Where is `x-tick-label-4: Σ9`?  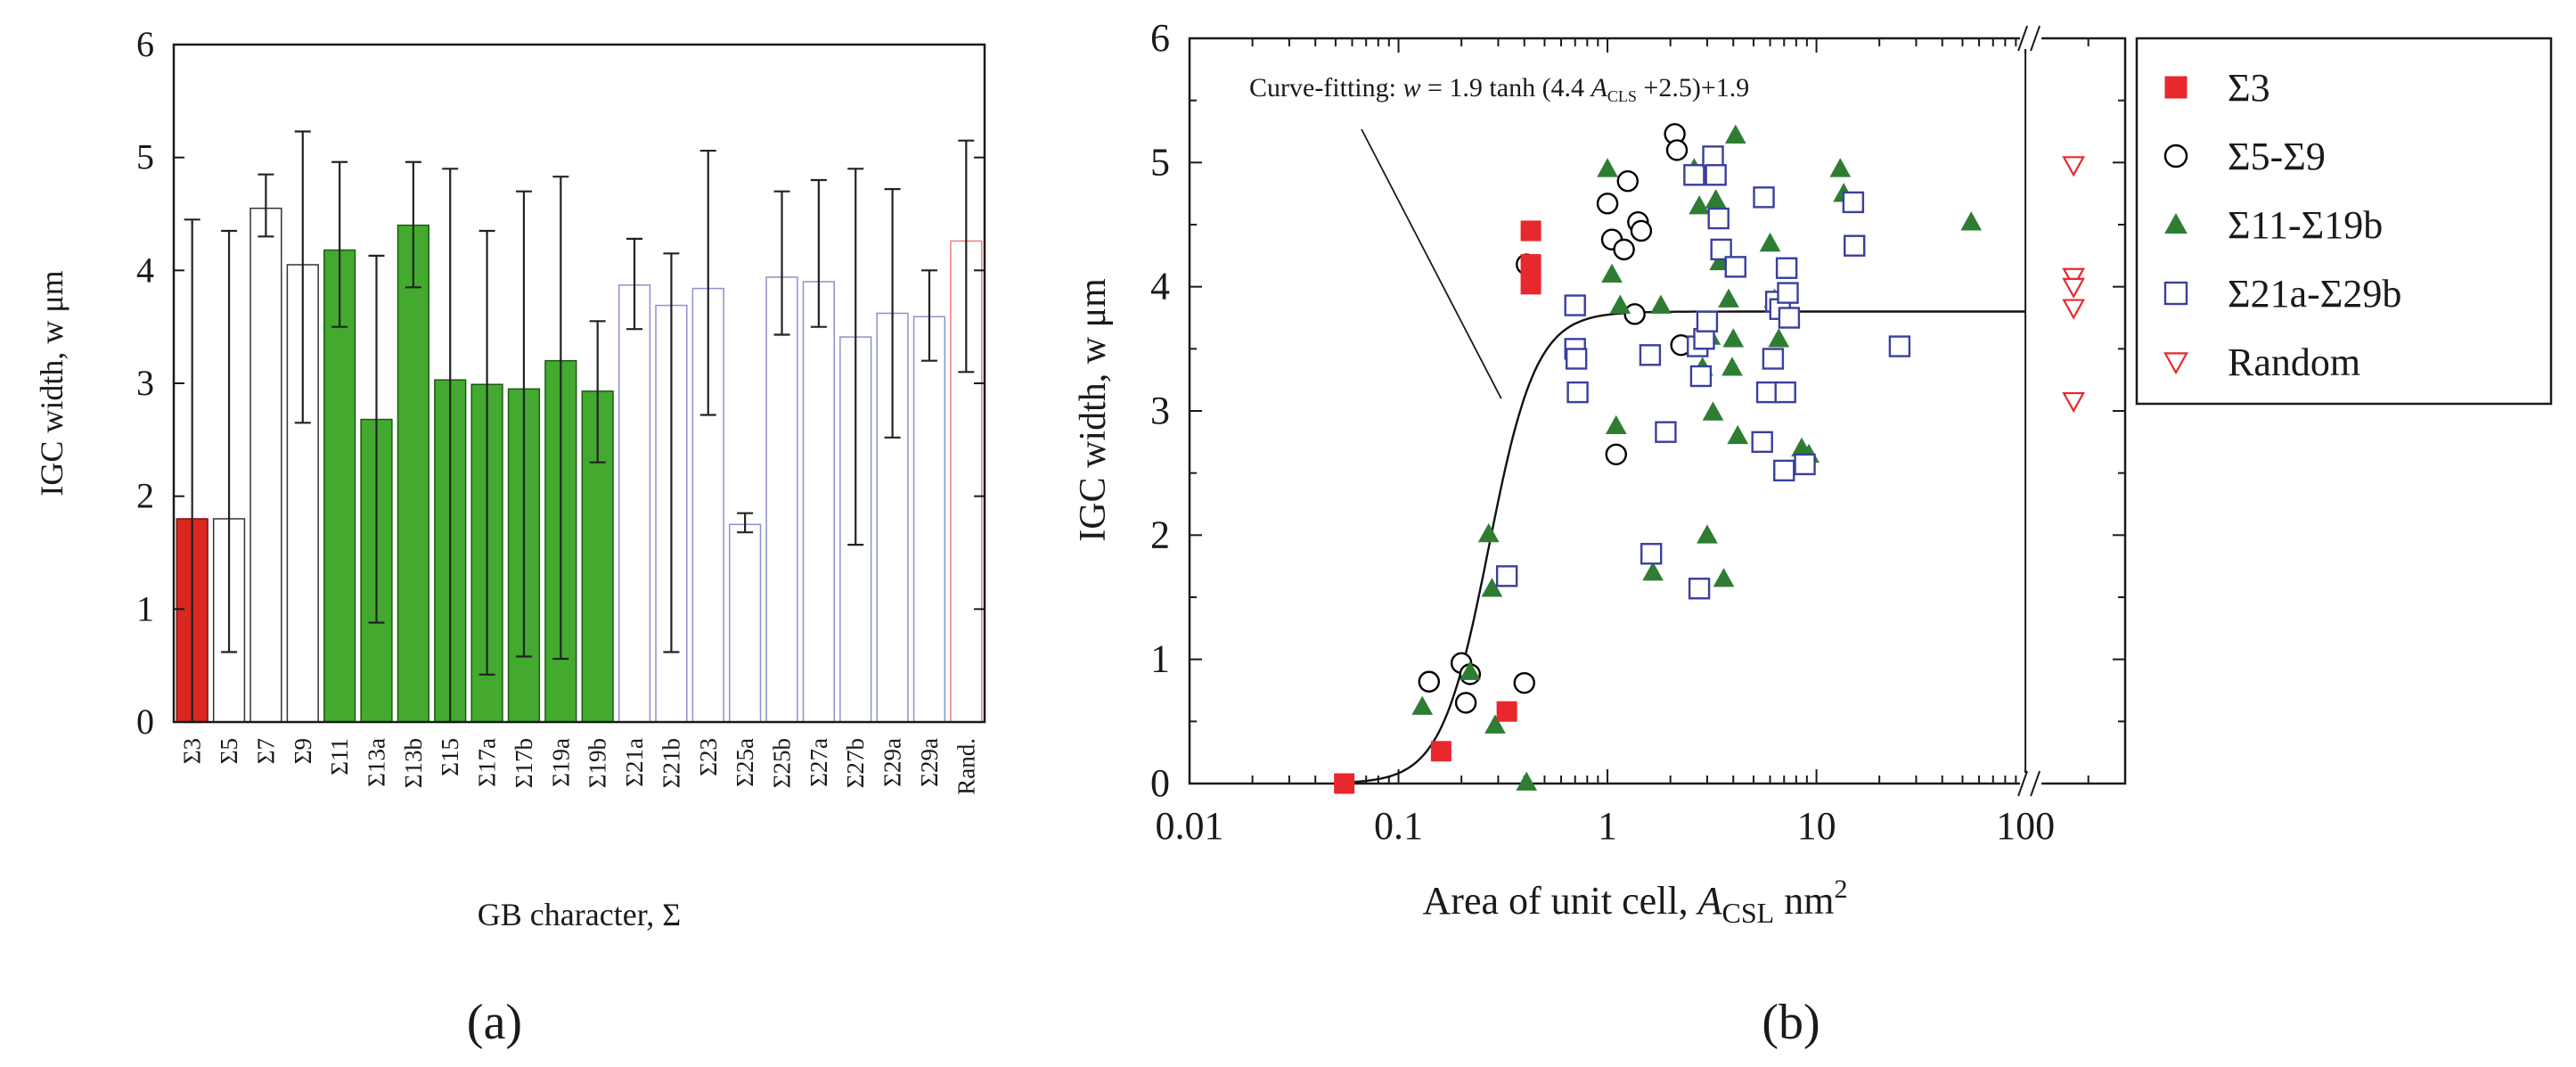 x-tick-label-4: Σ9 is located at coordinates (303, 751).